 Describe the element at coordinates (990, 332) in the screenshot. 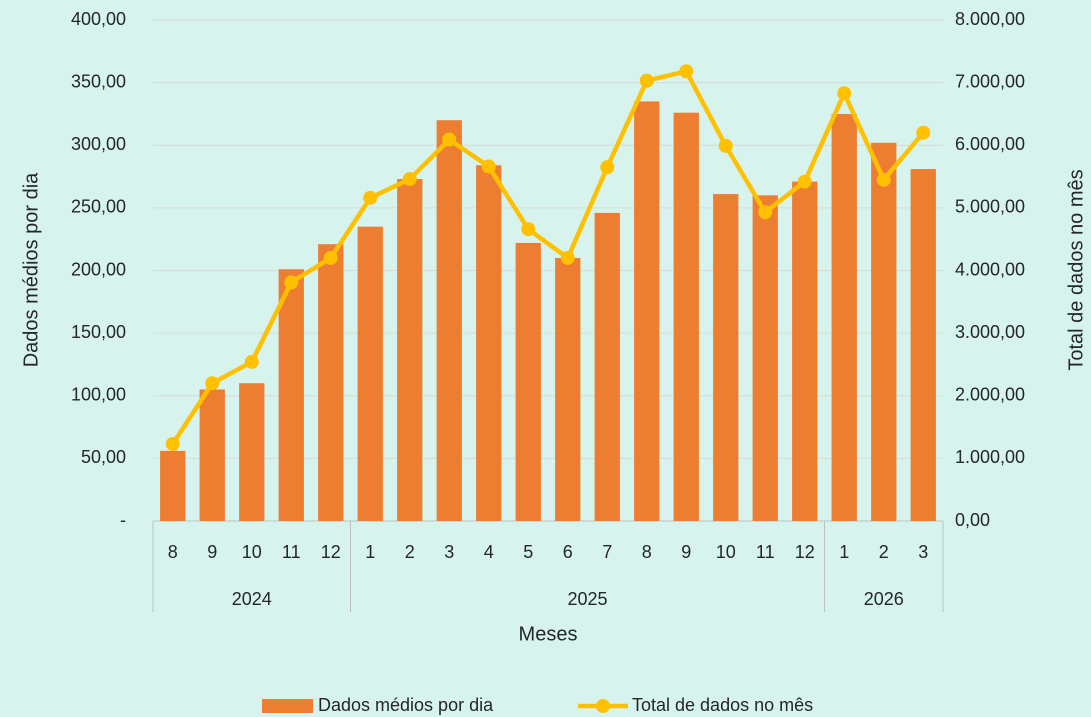

I see `y2-tick-label: 3.000,00` at that location.